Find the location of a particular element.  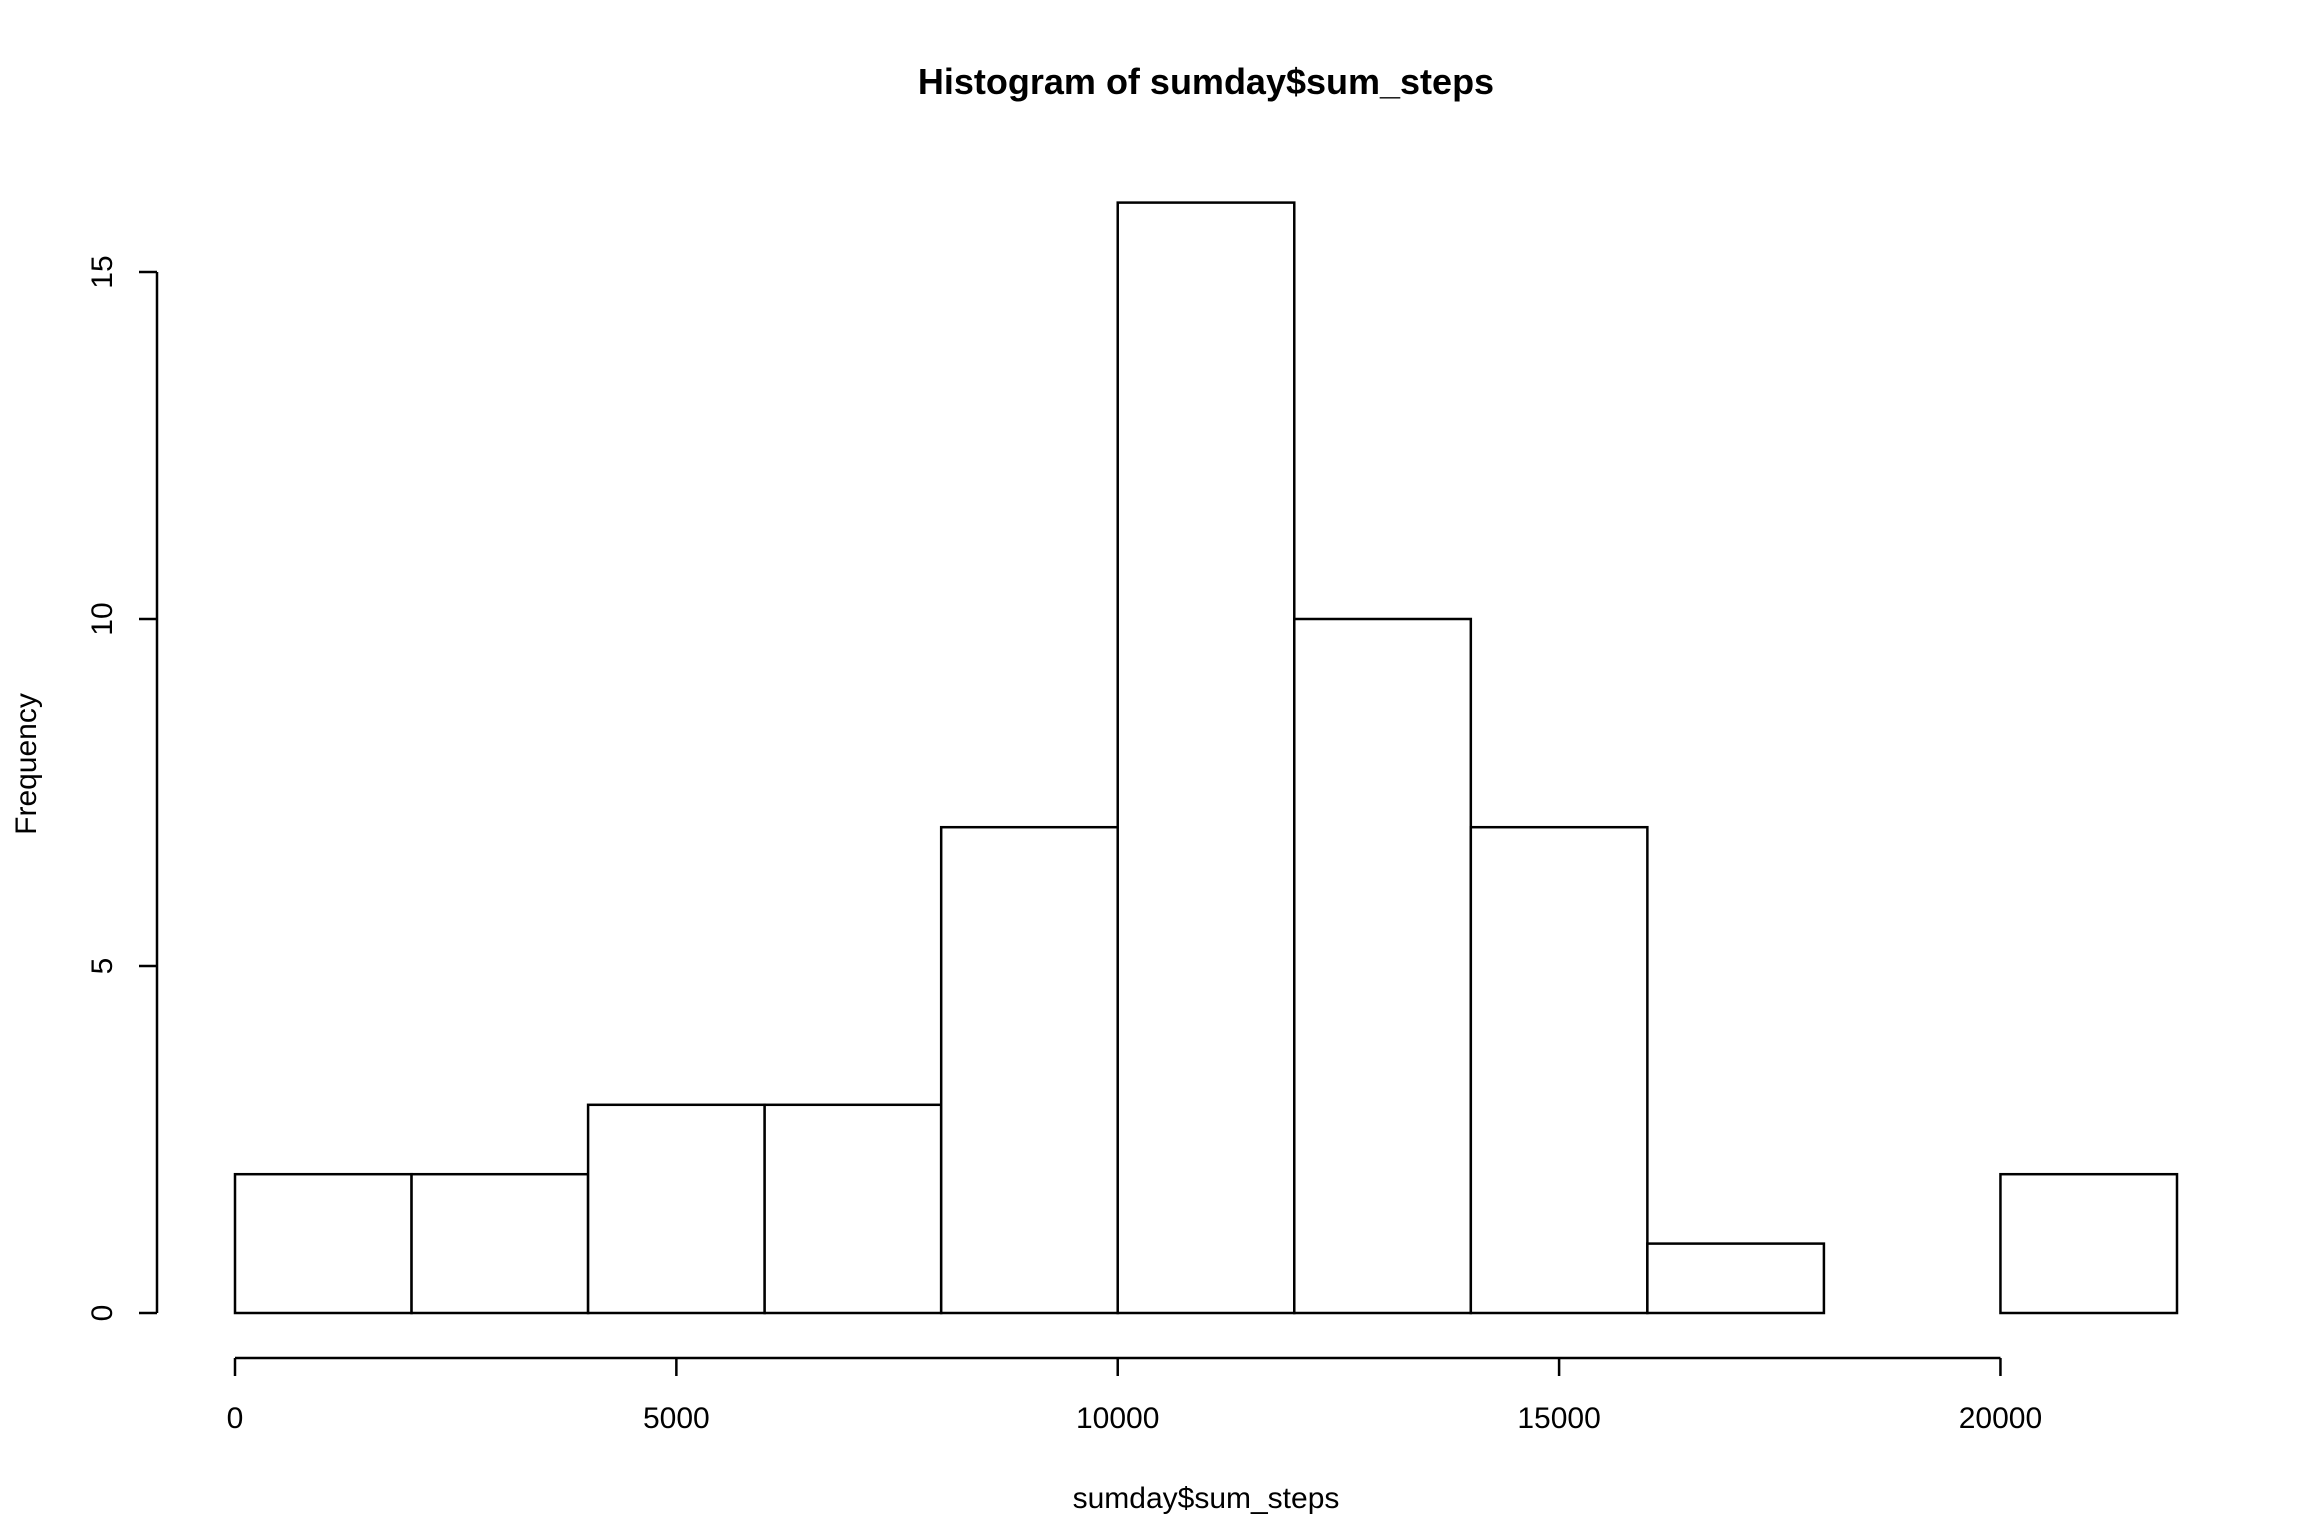

x-tick-label: 10000 is located at coordinates (1117, 1418).